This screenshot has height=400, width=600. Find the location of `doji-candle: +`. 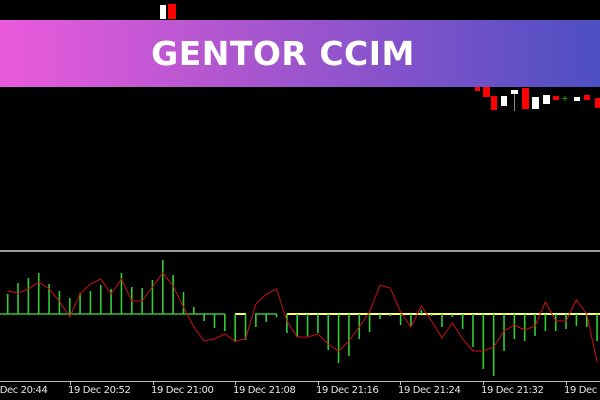

doji-candle: + is located at coordinates (565, 99).